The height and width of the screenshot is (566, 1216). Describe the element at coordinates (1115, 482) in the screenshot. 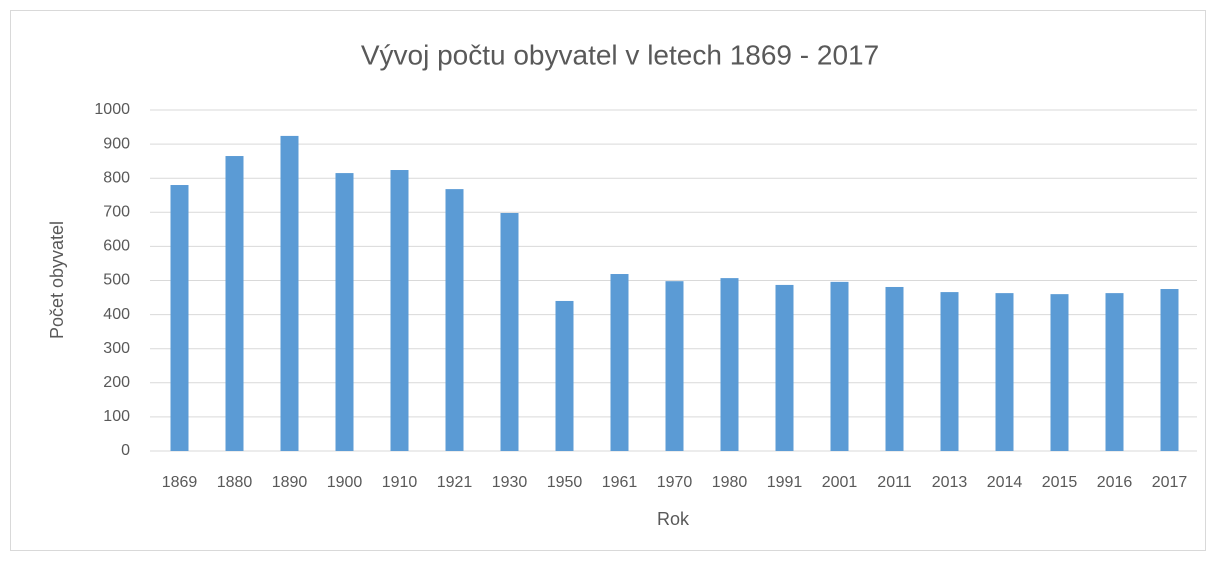

I see `x-tick-label: 2016` at that location.